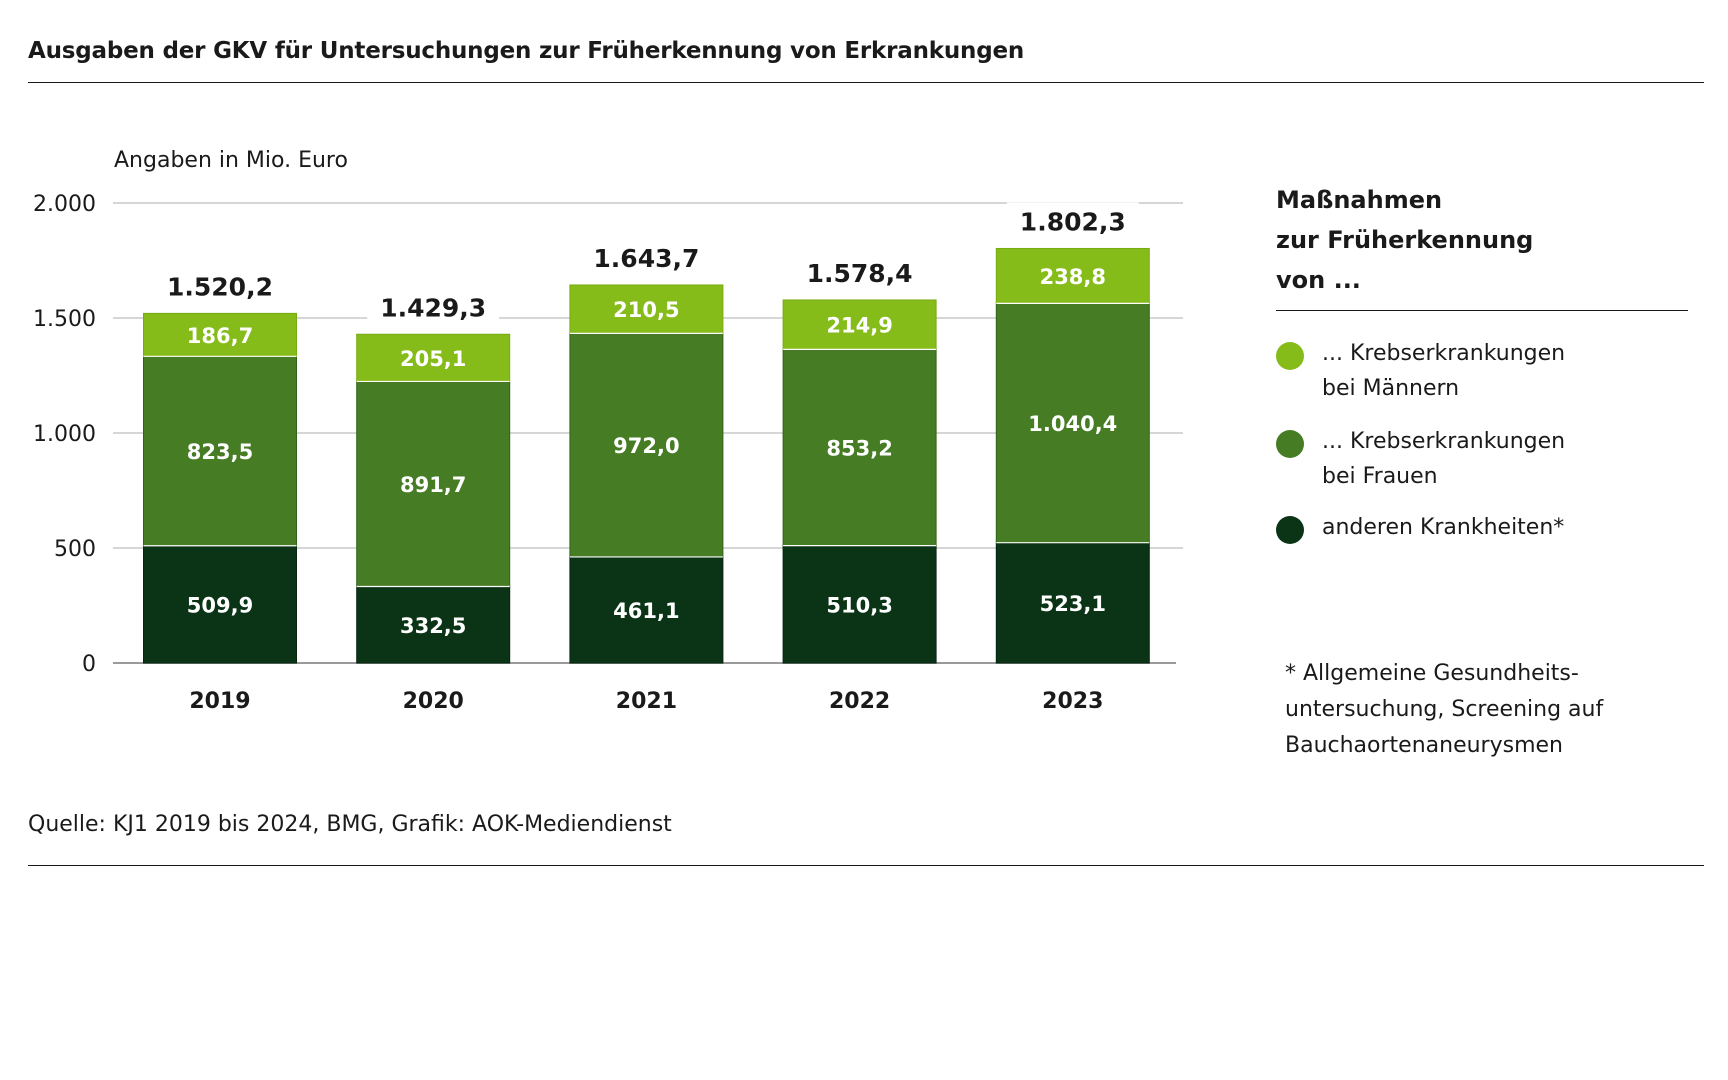 This screenshot has height=1080, width=1728. Describe the element at coordinates (219, 701) in the screenshot. I see `x-category-label: 2019` at that location.